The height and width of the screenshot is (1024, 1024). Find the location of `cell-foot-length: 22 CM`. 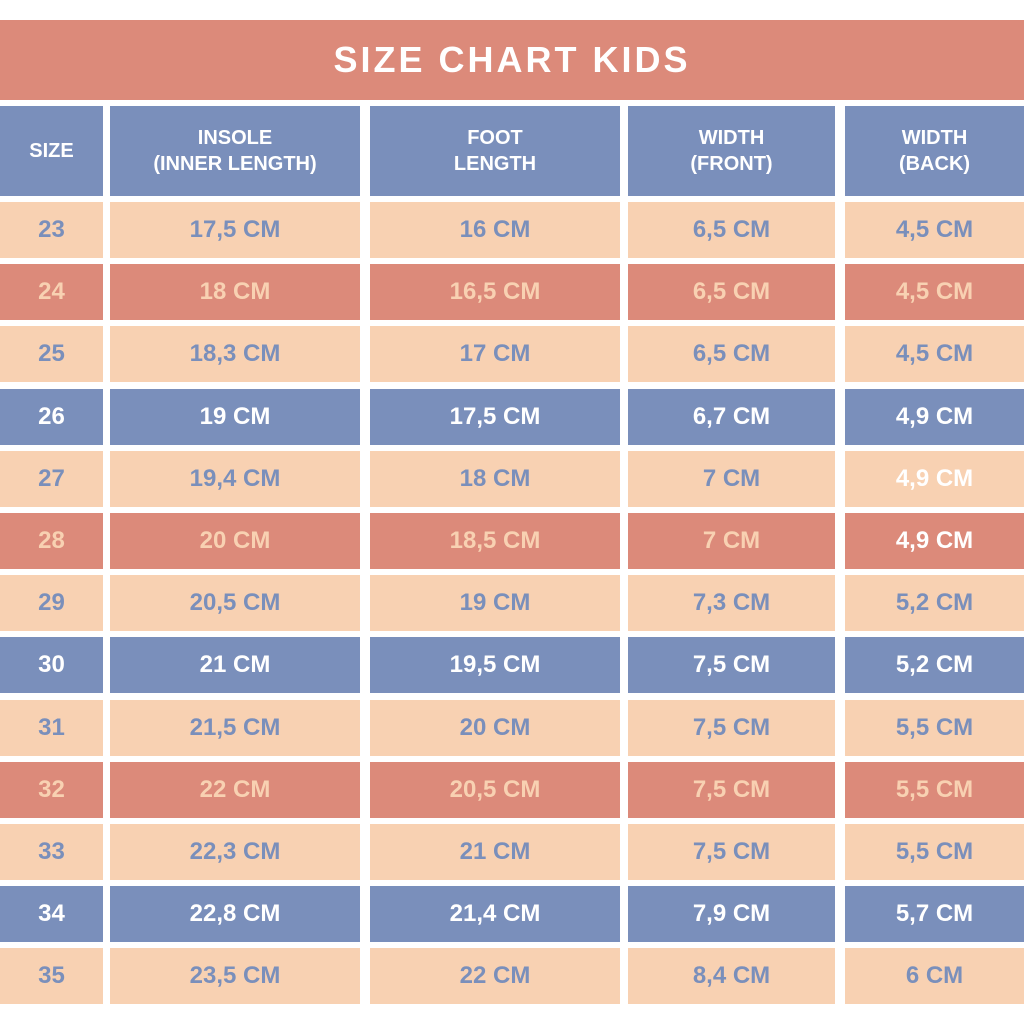

cell-foot-length: 22 CM is located at coordinates (495, 976).